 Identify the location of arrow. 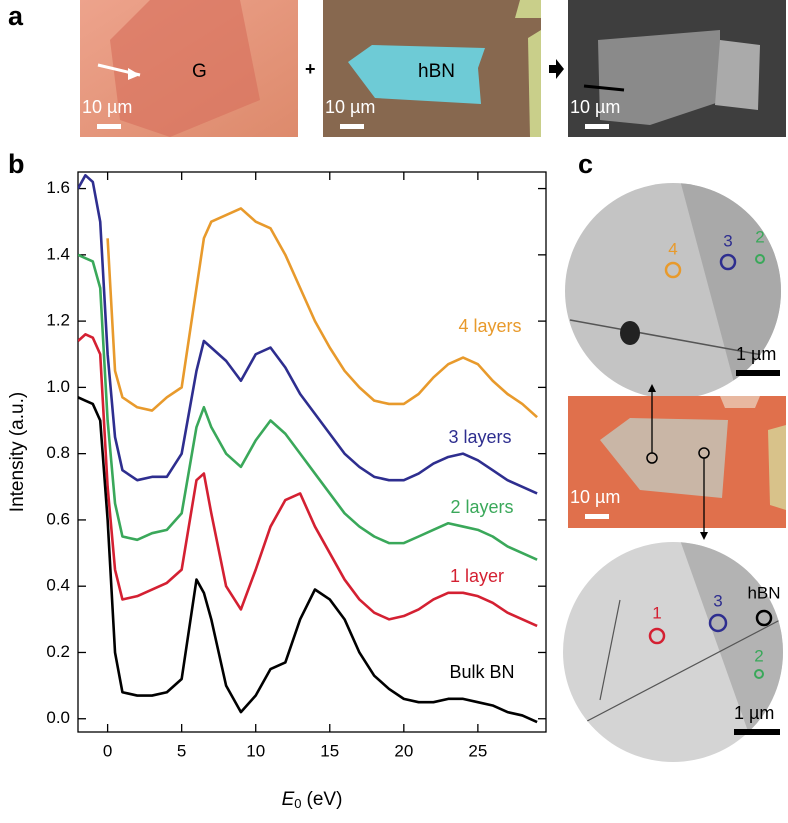
(556, 69).